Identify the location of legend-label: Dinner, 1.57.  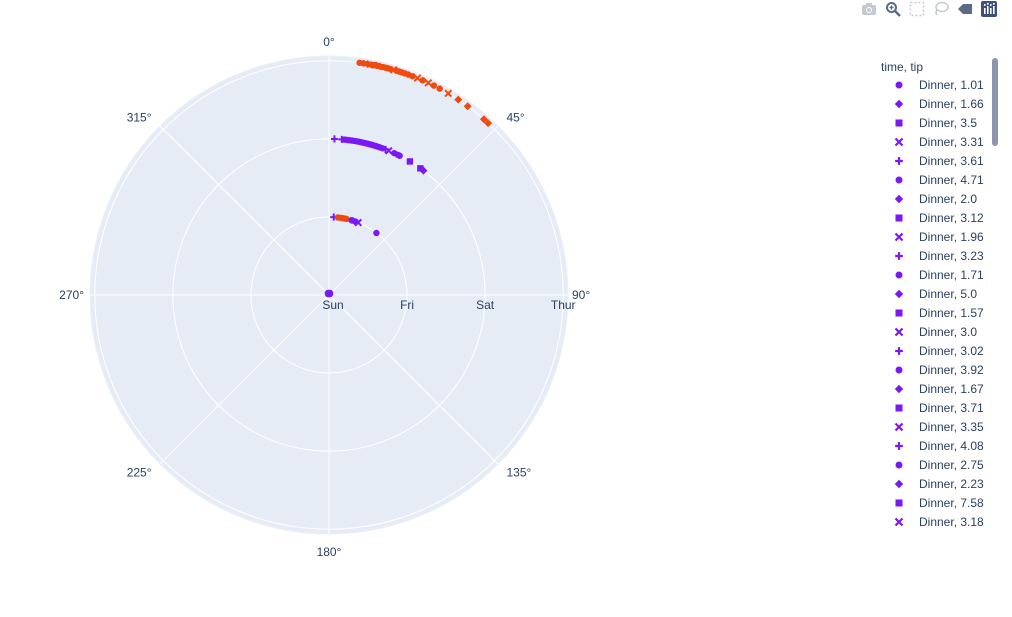
(951, 313).